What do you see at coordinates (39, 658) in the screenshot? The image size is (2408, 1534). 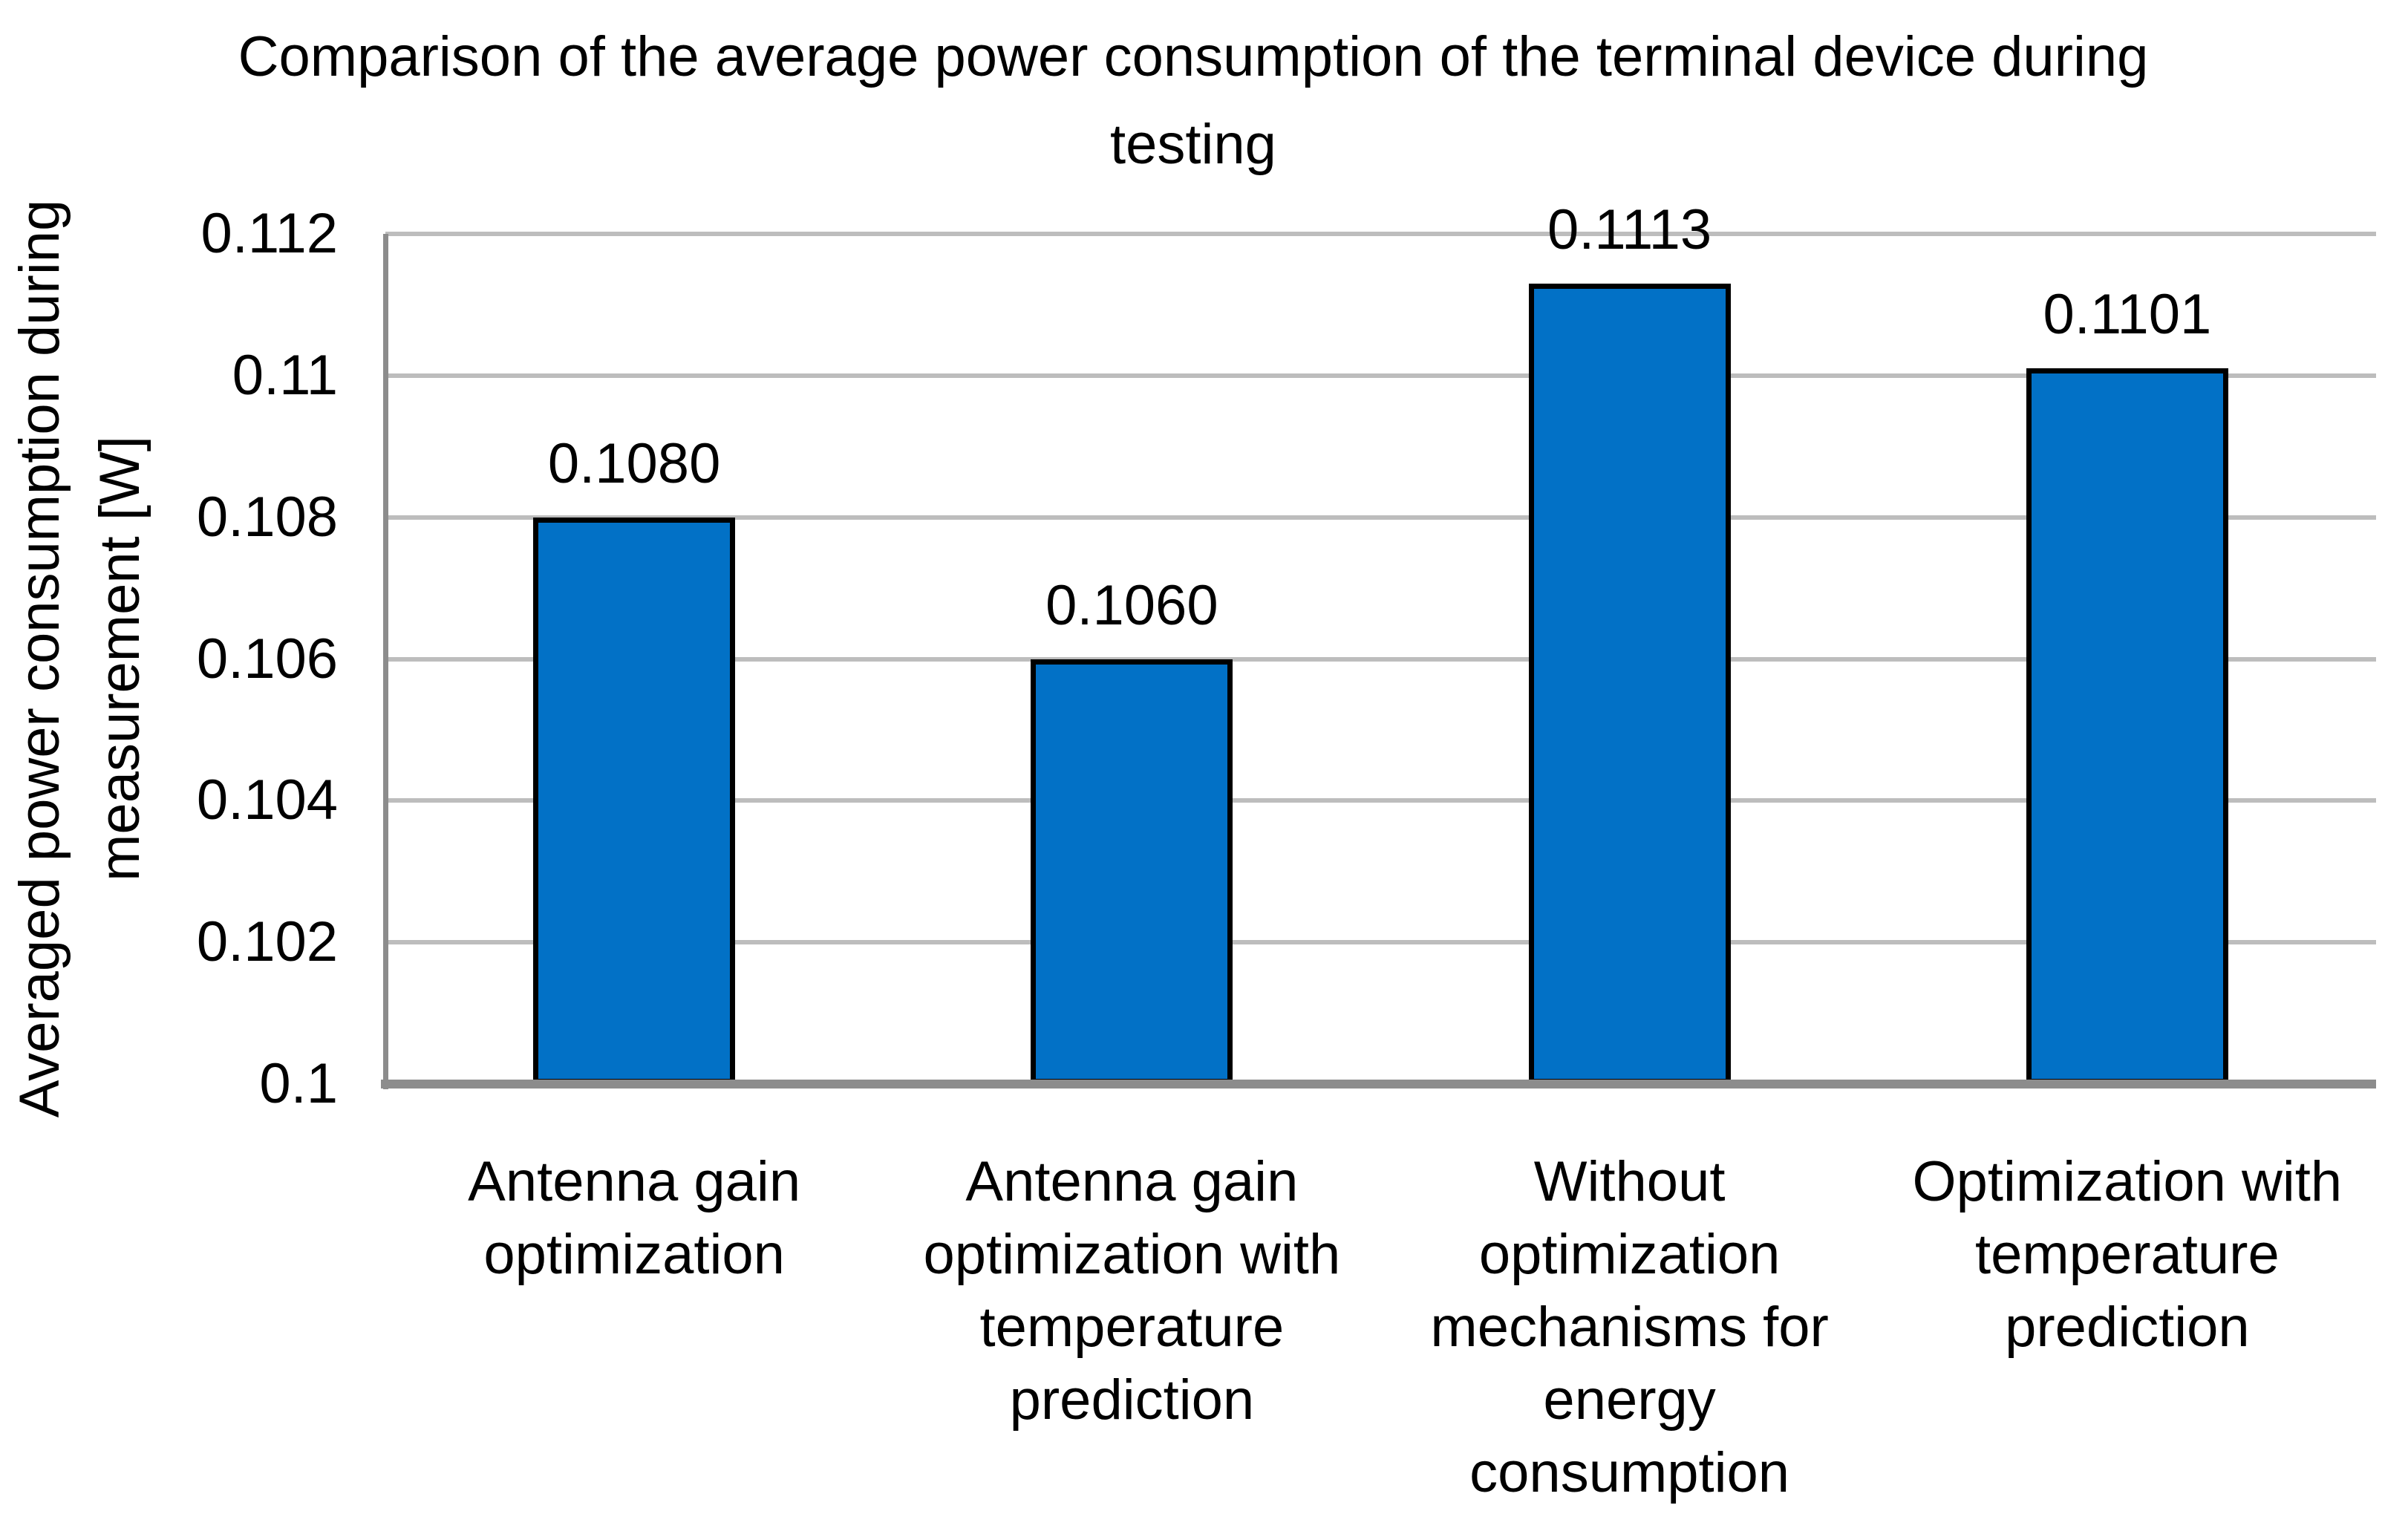 I see `y-axis-title-line-1: Averaged power consumption during` at bounding box center [39, 658].